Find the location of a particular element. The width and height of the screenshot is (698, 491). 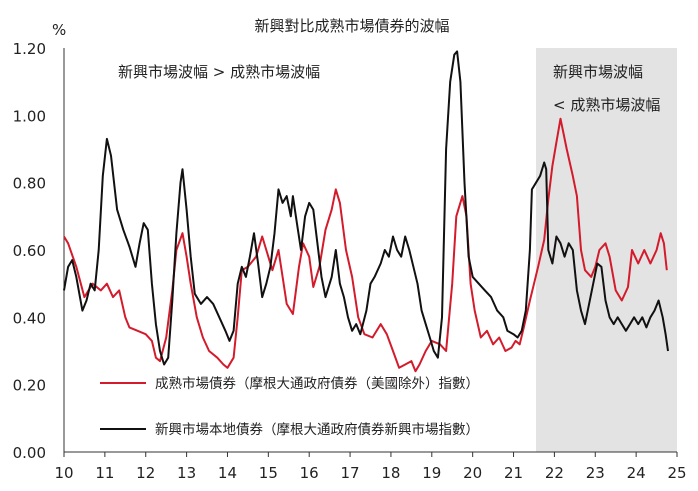

x-tick-label: 13 is located at coordinates (186, 473).